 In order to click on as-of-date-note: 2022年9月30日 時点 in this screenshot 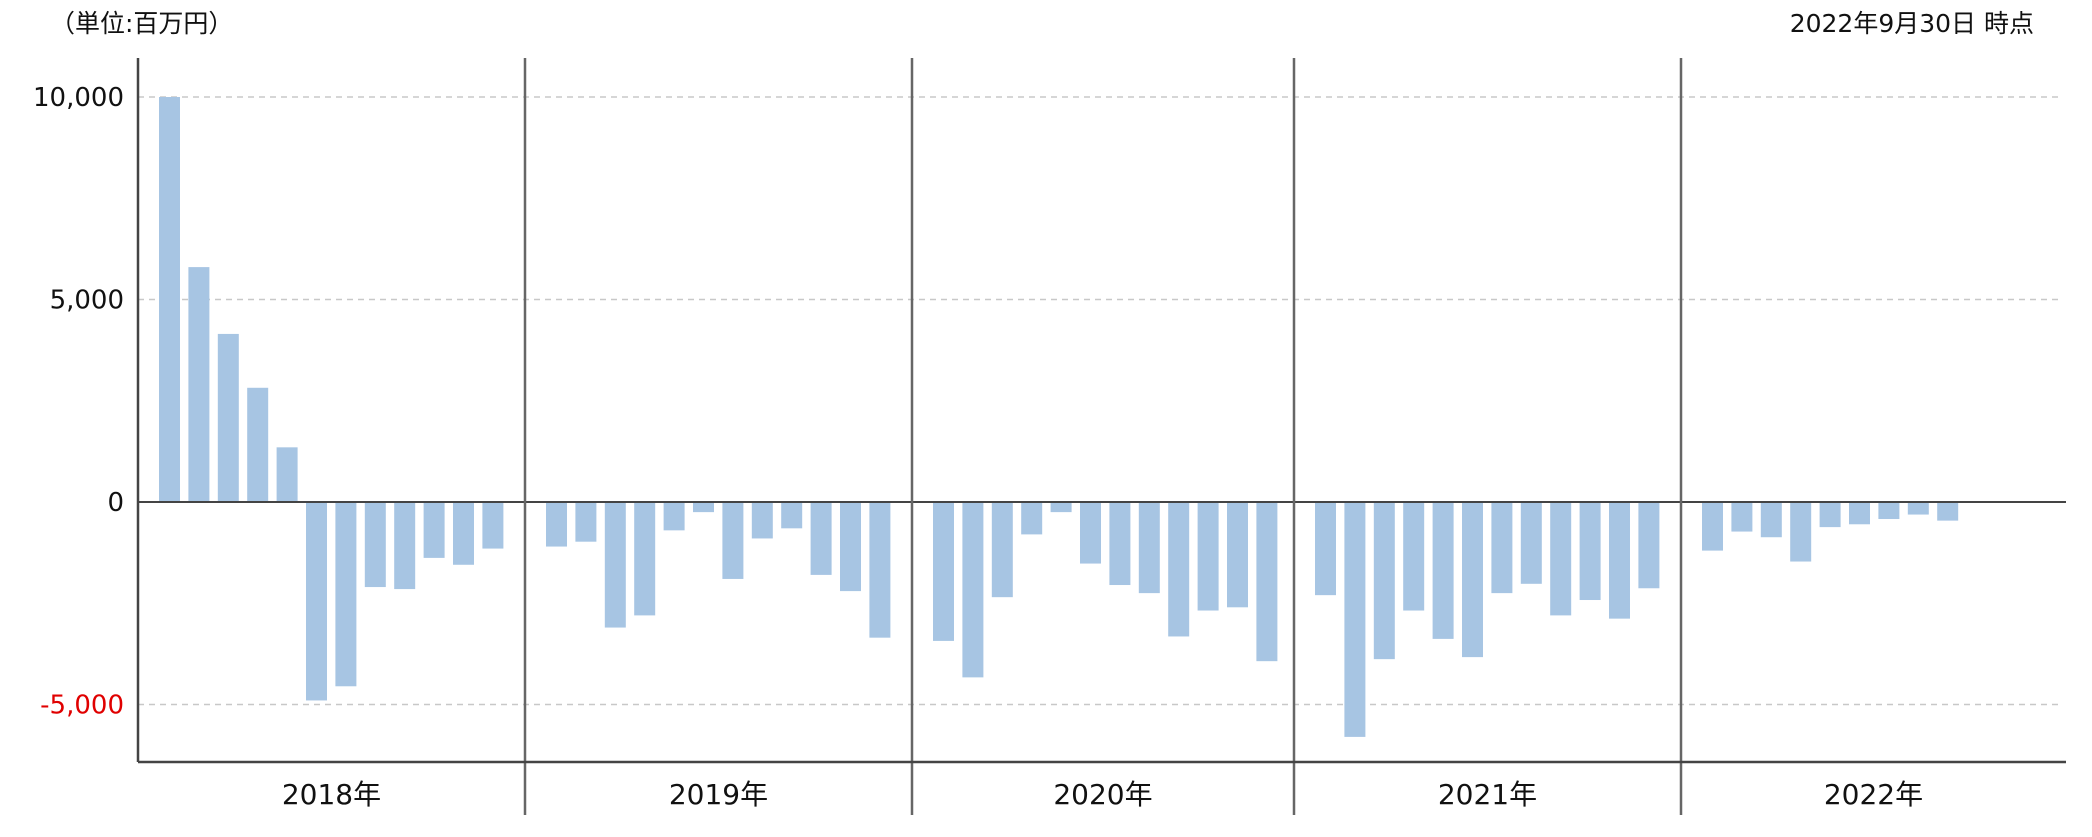, I will do `click(1911, 23)`.